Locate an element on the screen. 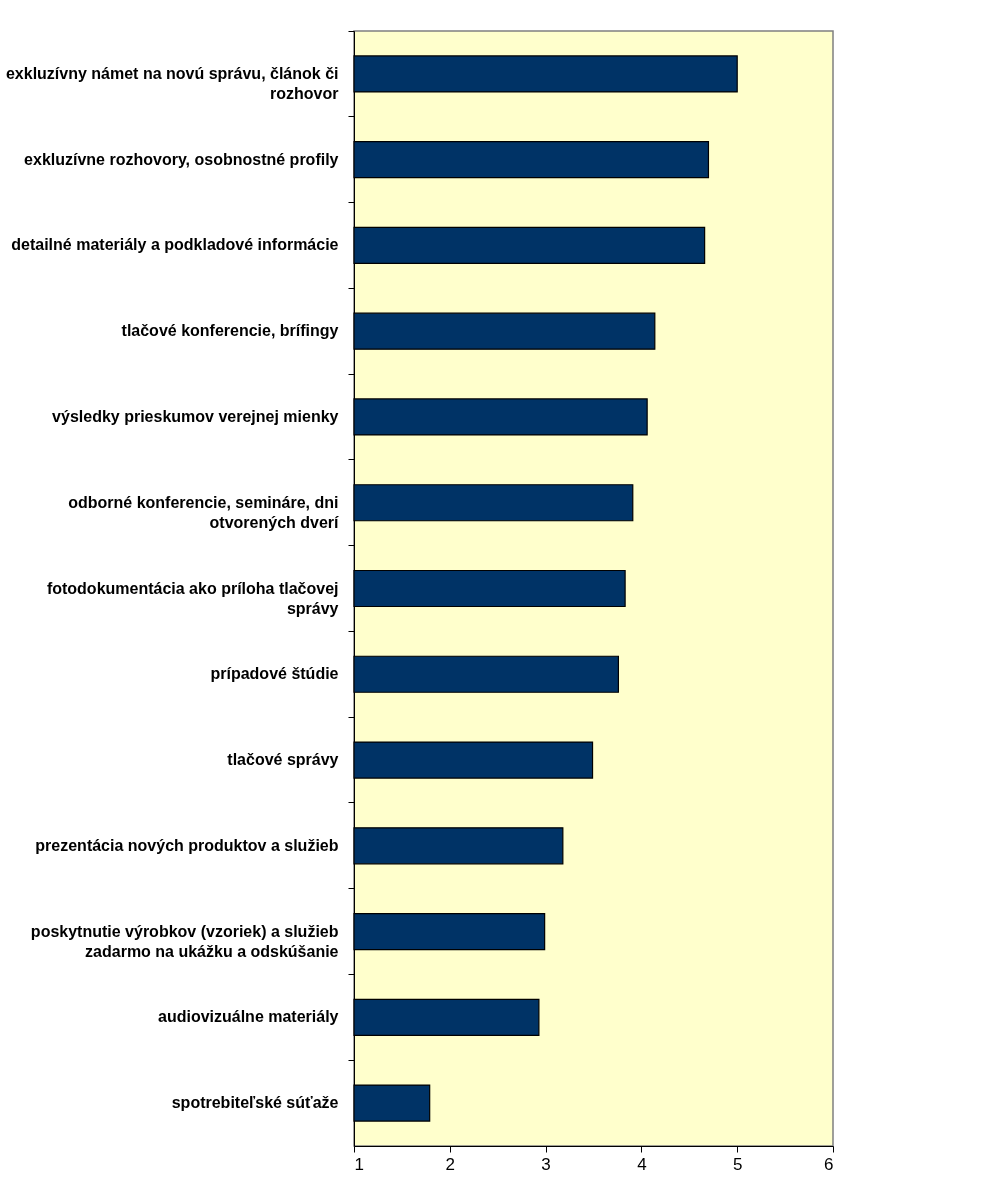  x-tick-label: 3 is located at coordinates (546, 1164).